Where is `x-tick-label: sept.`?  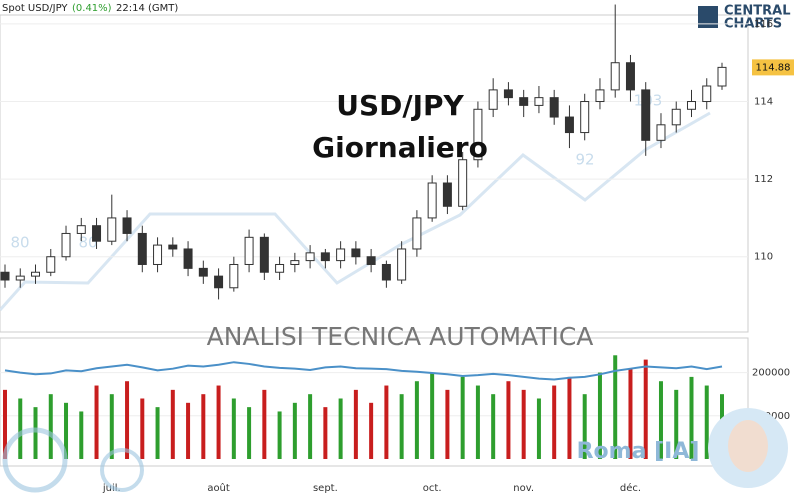
x-tick-label: sept. is located at coordinates (325, 488).